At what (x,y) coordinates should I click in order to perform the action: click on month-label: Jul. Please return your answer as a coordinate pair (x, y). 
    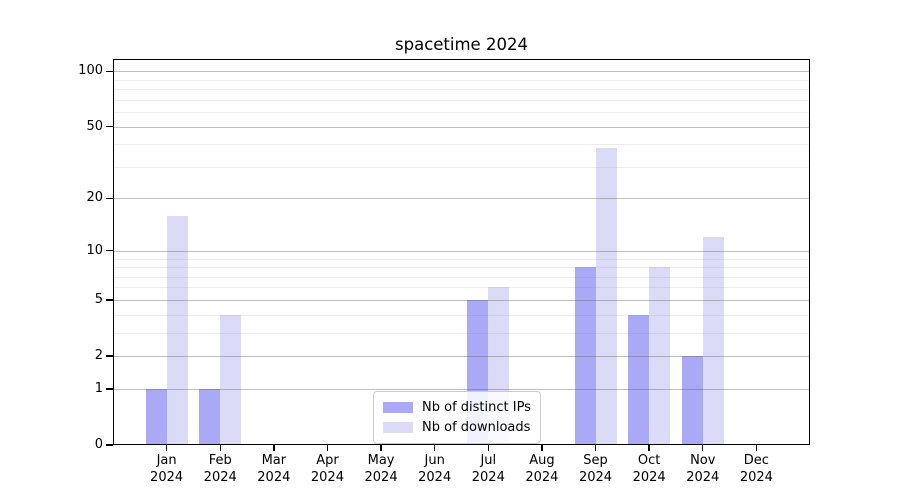
    Looking at the image, I should click on (488, 460).